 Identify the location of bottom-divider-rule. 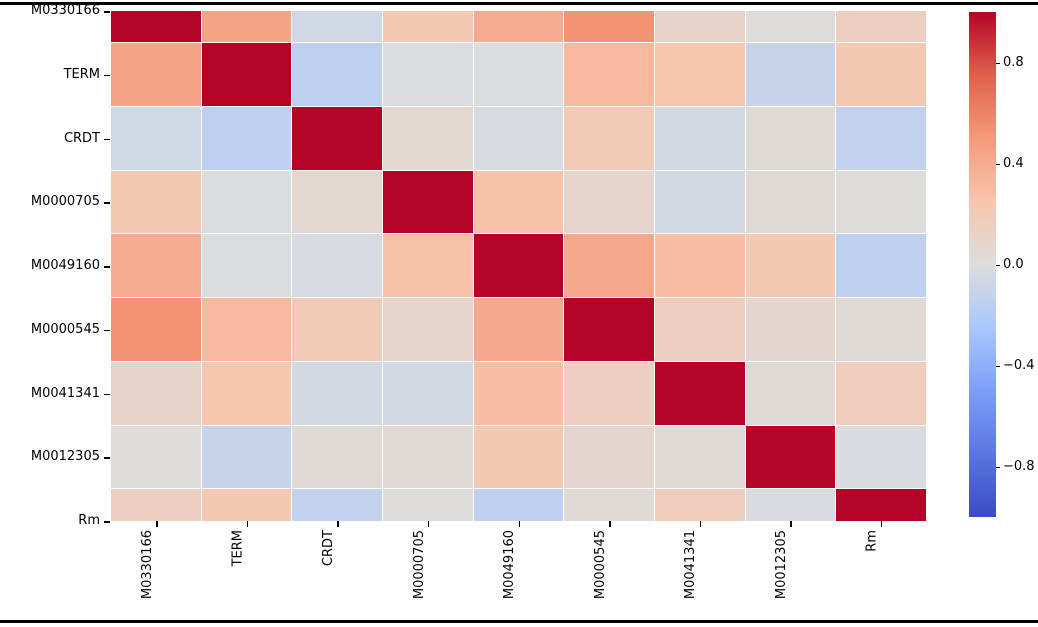
(519, 621).